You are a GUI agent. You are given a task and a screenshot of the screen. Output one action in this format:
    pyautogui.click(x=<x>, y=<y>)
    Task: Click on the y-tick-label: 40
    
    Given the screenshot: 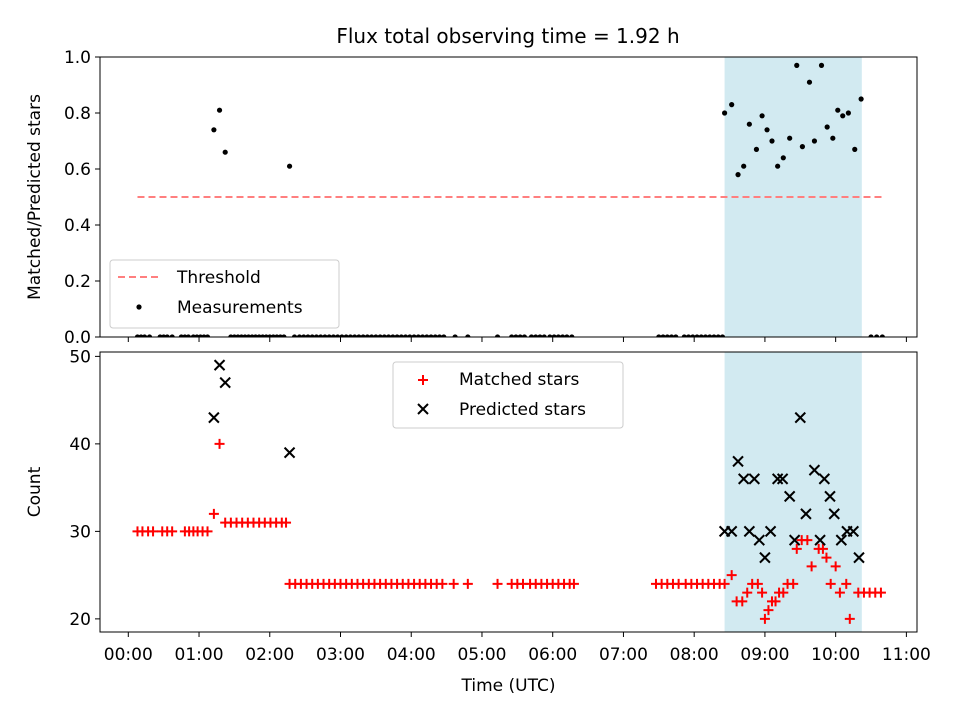 What is the action you would take?
    pyautogui.click(x=80, y=445)
    